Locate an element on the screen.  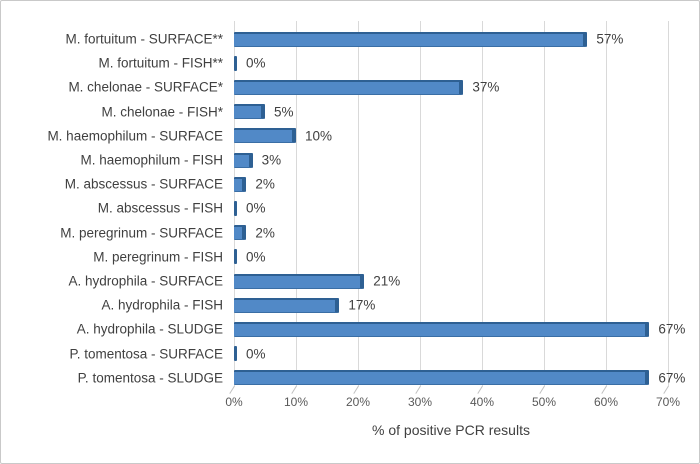
value-label: 17% is located at coordinates (362, 305).